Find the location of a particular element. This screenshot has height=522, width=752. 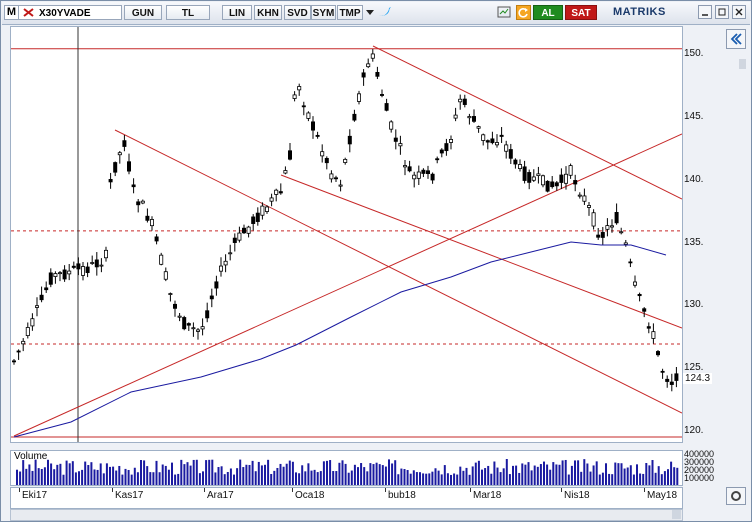

sym-button: SYM is located at coordinates (323, 12).